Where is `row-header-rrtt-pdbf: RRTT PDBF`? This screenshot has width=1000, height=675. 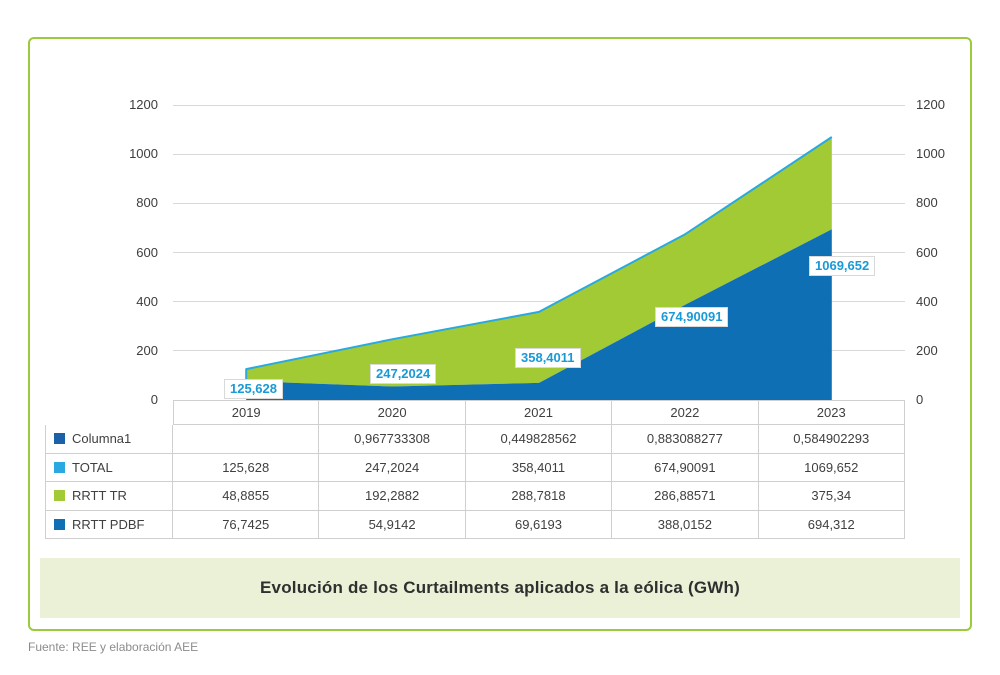
row-header-rrtt-pdbf: RRTT PDBF is located at coordinates (109, 524).